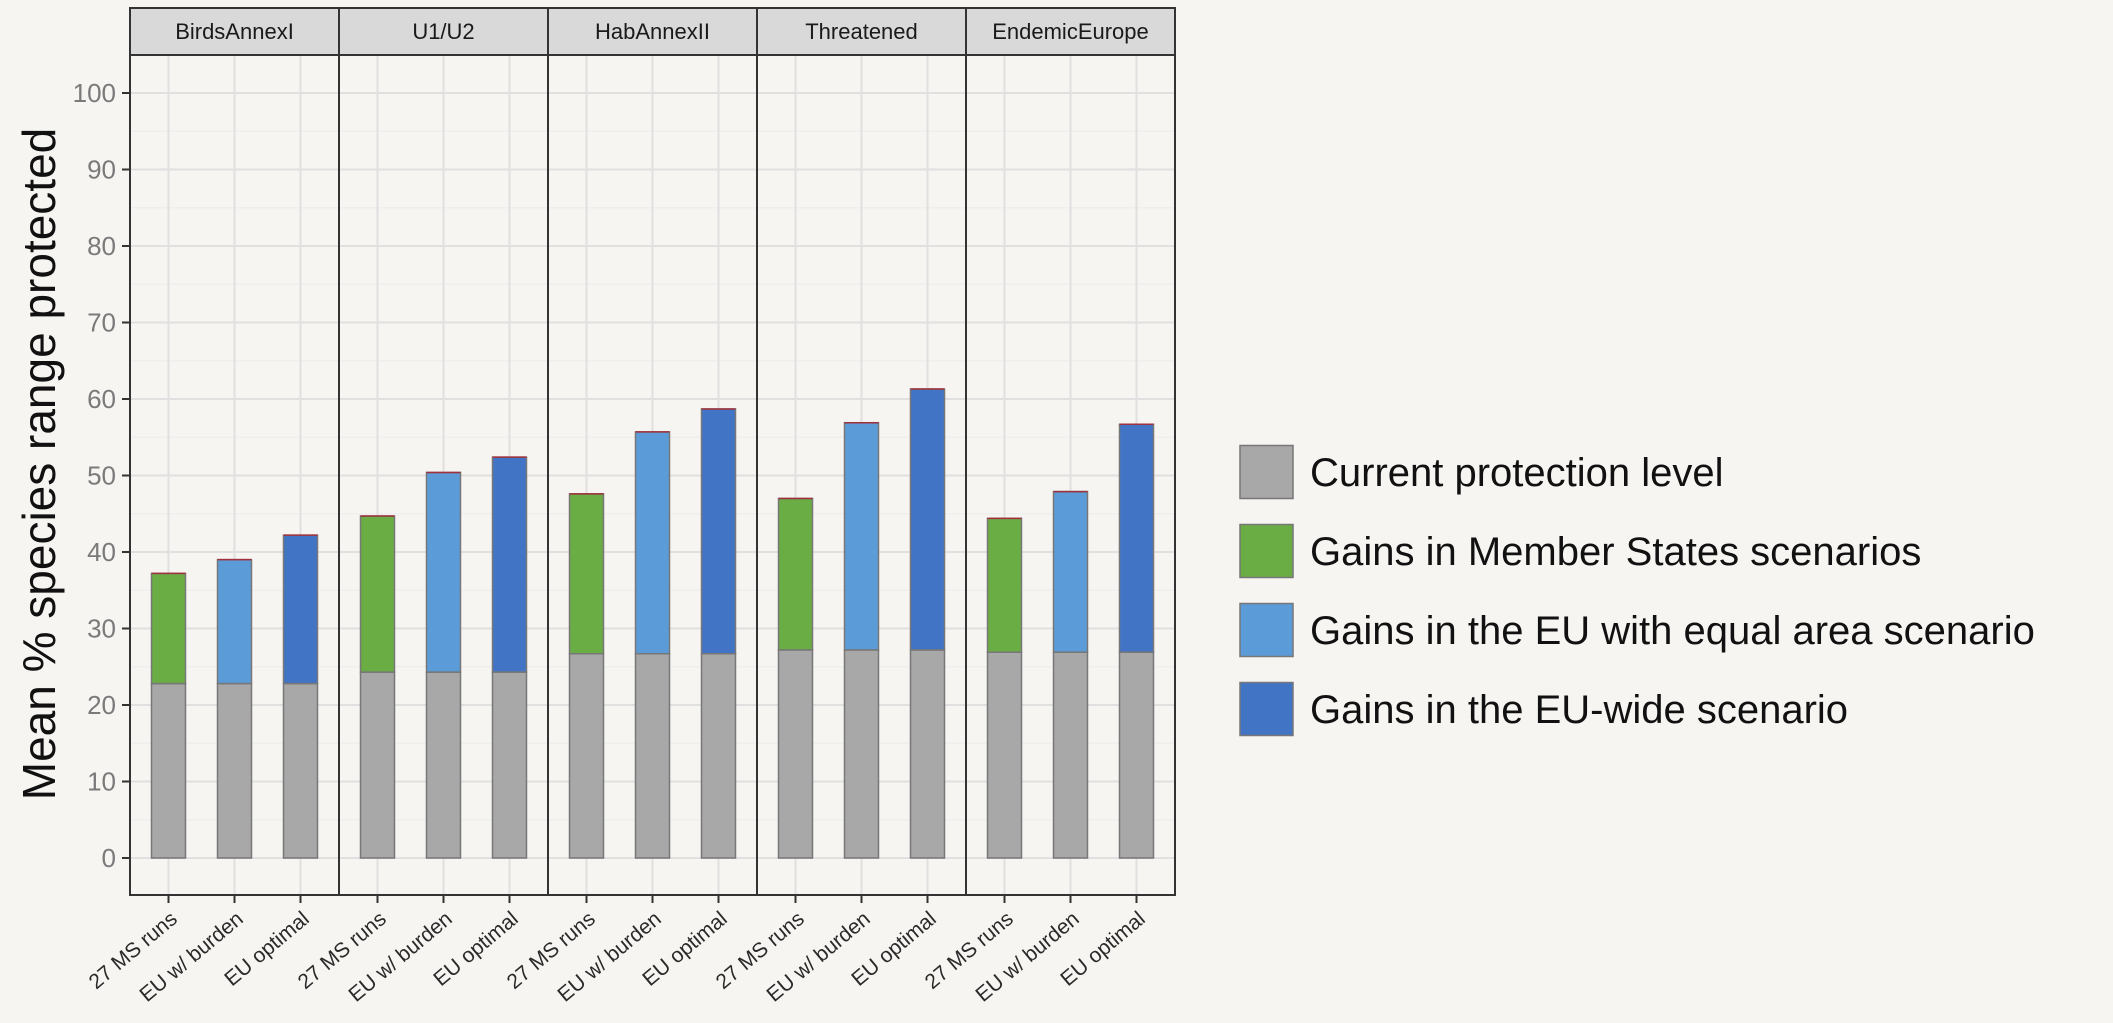  What do you see at coordinates (101, 705) in the screenshot?
I see `y-tick-label: 20` at bounding box center [101, 705].